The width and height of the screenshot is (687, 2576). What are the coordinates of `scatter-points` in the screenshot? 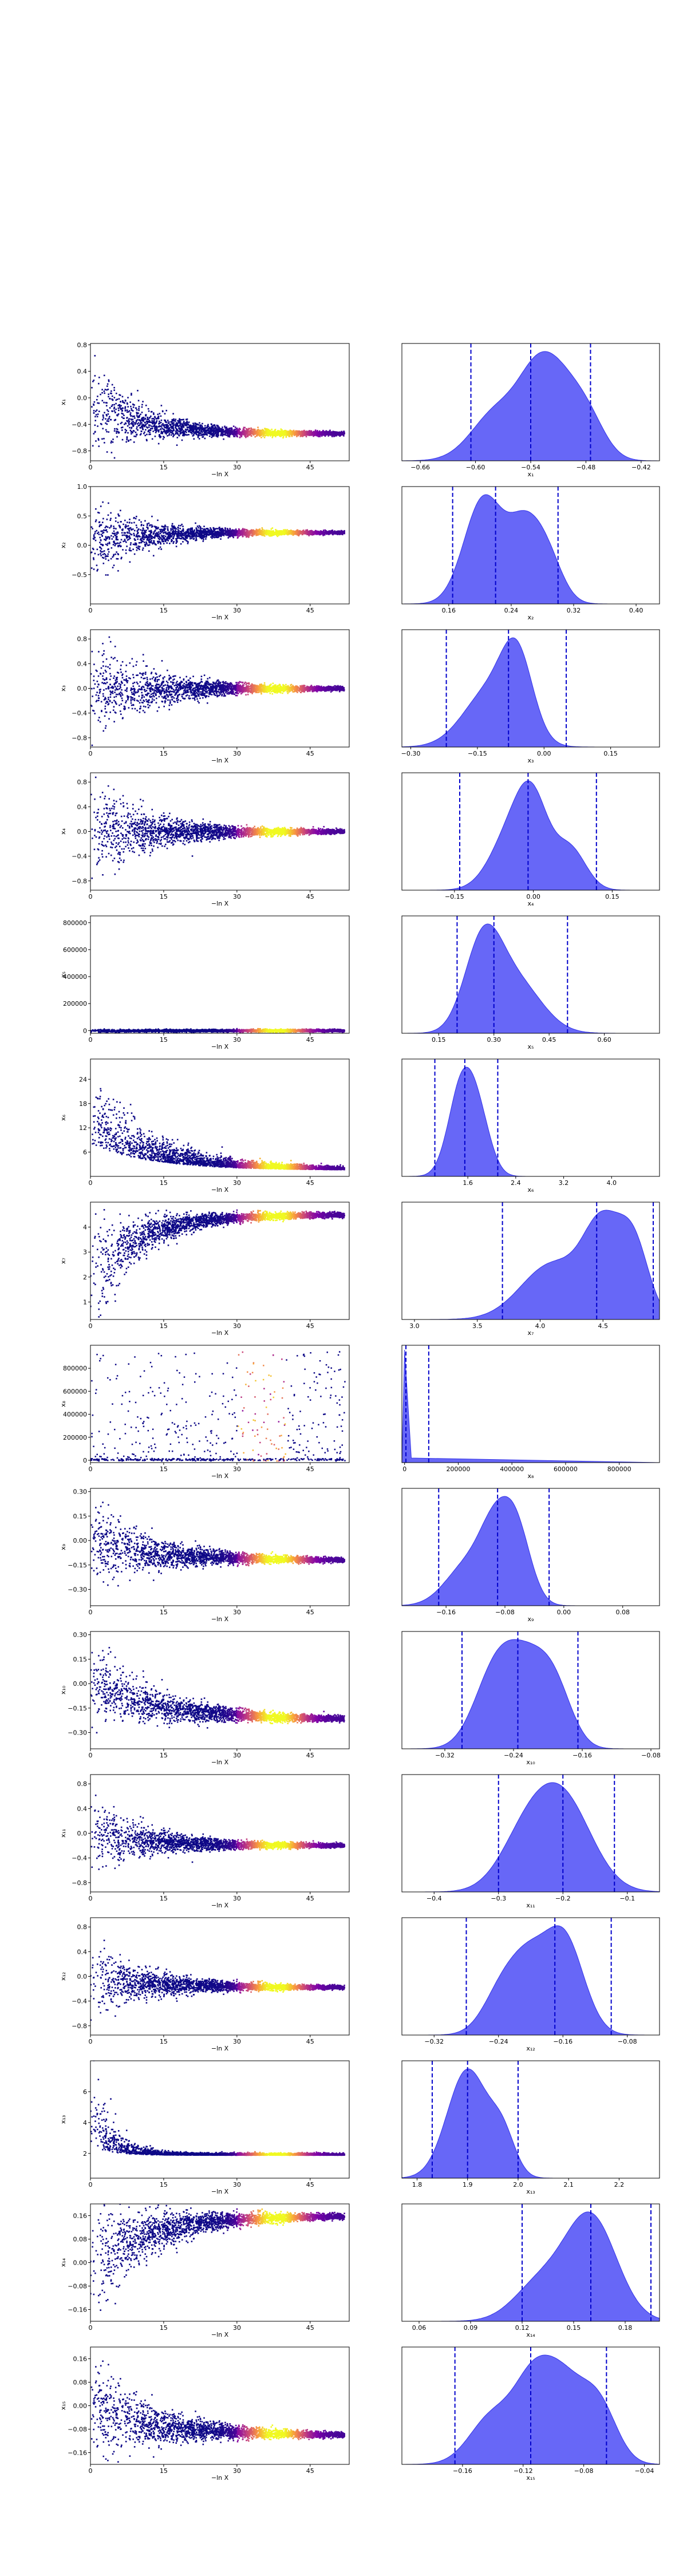 It's located at (218, 407).